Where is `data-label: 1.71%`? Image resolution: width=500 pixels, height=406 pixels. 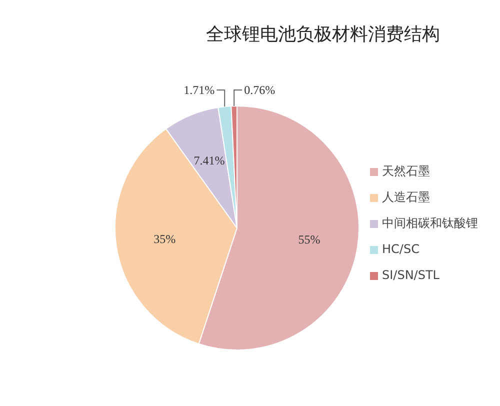
data-label: 1.71% is located at coordinates (199, 90).